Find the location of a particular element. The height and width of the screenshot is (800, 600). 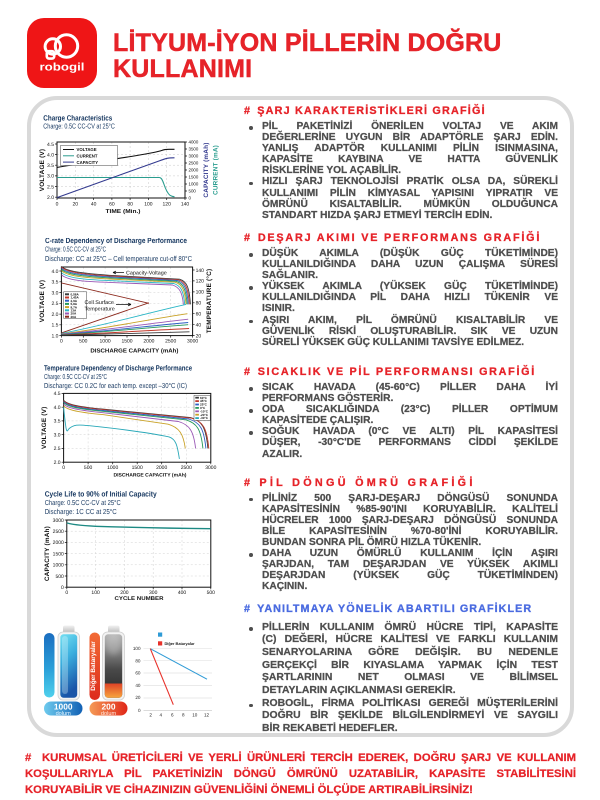

svg-text: Diğer Bataryalar is located at coordinates (93, 666).